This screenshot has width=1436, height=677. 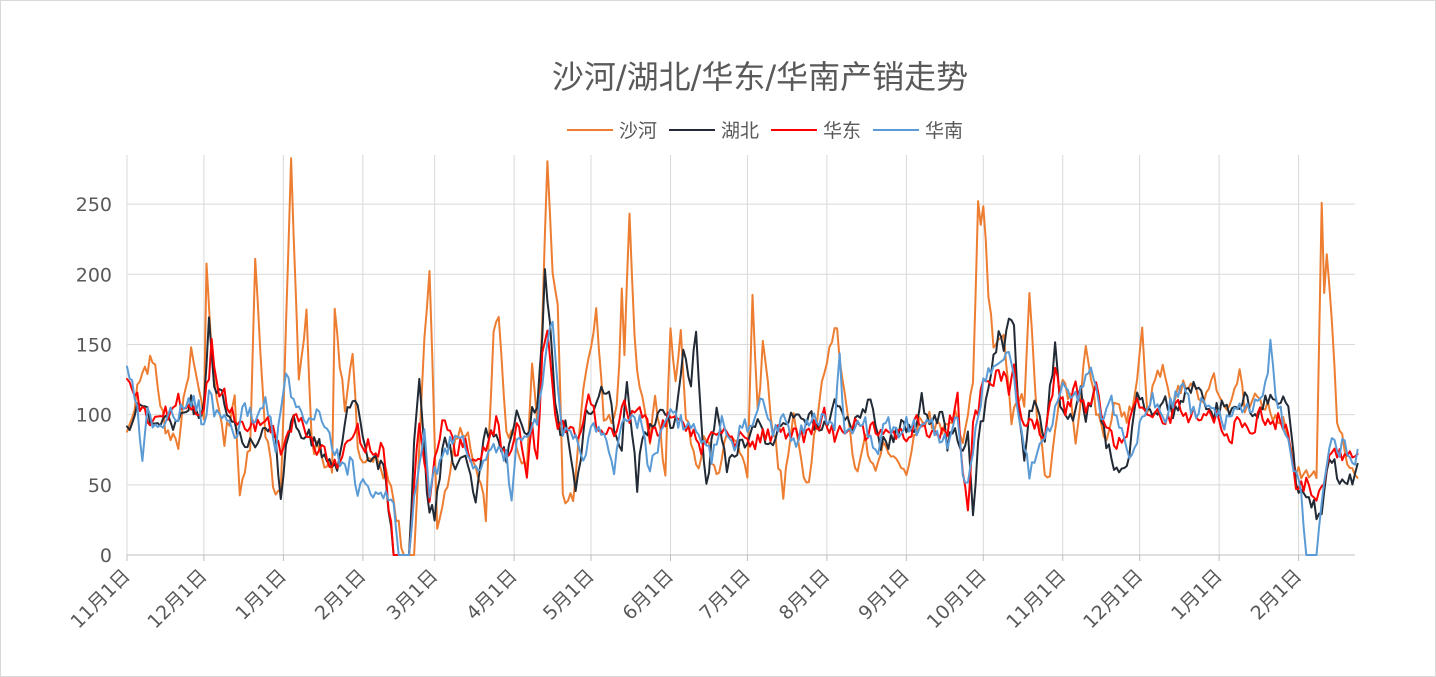 I want to click on x-tick-label-2: 1月1日, so click(x=261, y=595).